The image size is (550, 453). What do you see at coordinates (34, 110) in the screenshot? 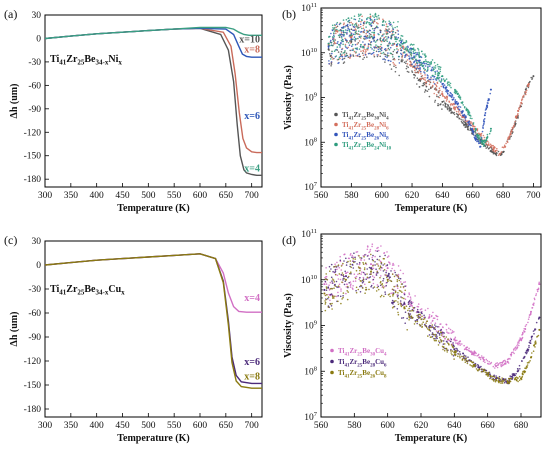
I see `y-tick-label: -90` at bounding box center [34, 110].